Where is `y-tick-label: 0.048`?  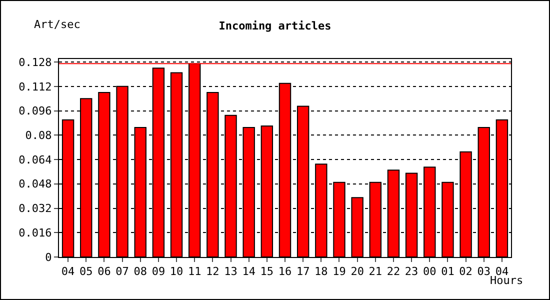 y-tick-label: 0.048 is located at coordinates (35, 184).